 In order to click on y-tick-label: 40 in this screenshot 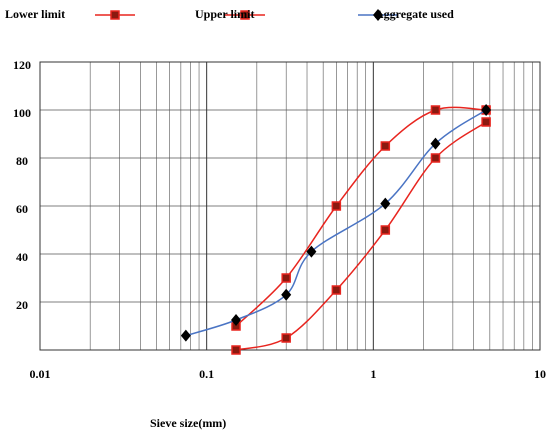, I will do `click(22, 257)`.